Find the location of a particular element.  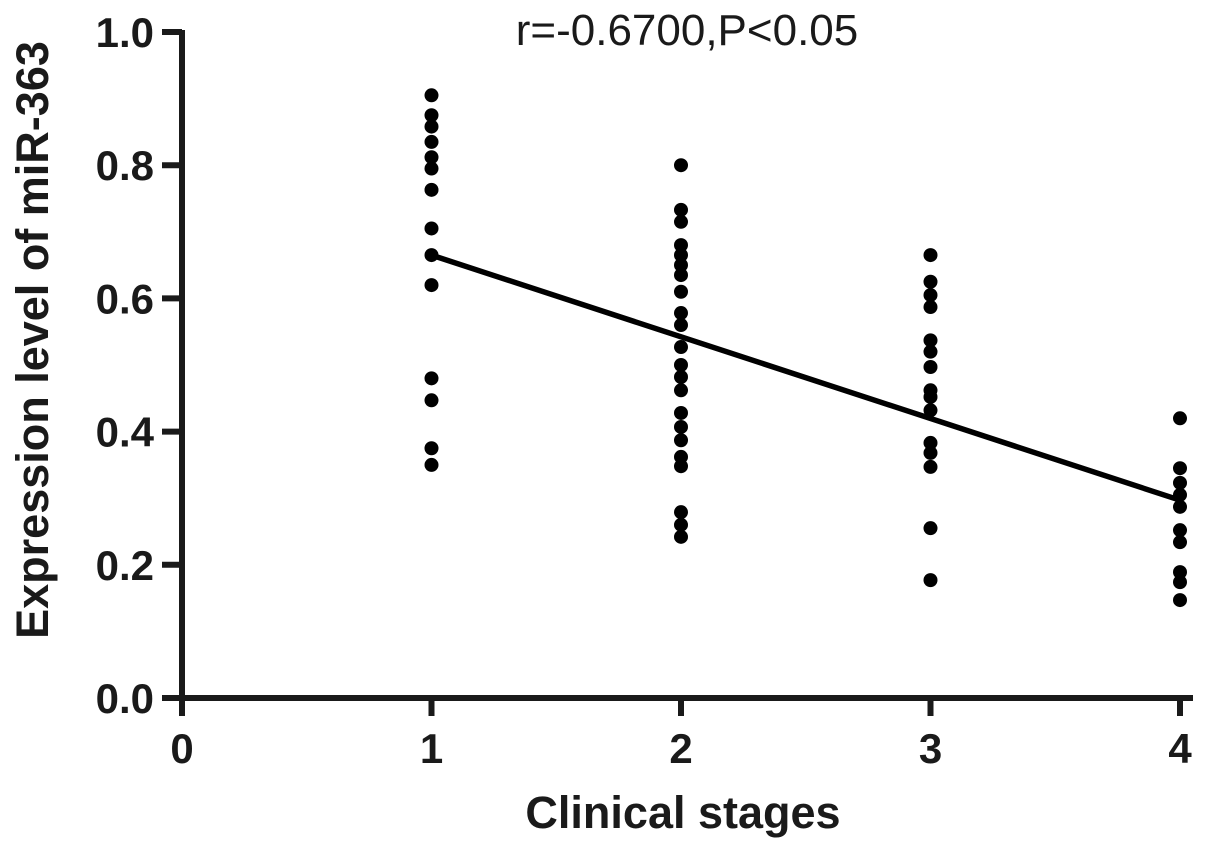

x-tick-label: 2 is located at coordinates (680, 748).